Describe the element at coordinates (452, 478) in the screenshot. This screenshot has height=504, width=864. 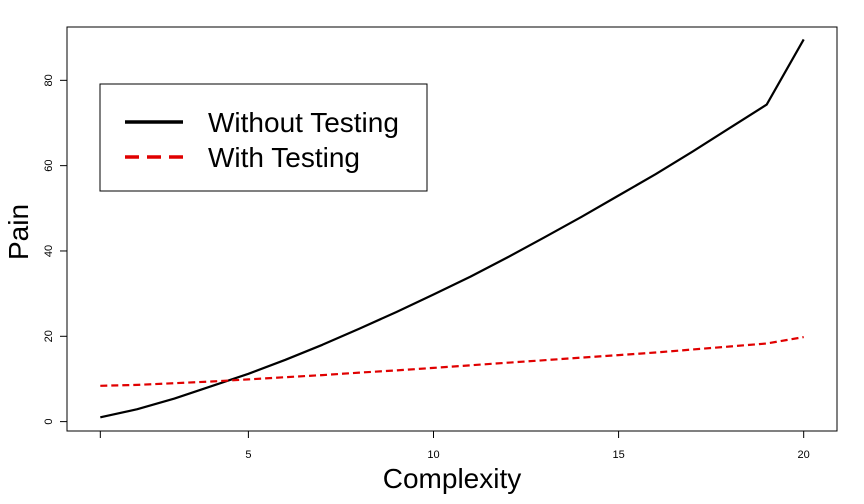
I see `x-axis-title: Complexity` at that location.